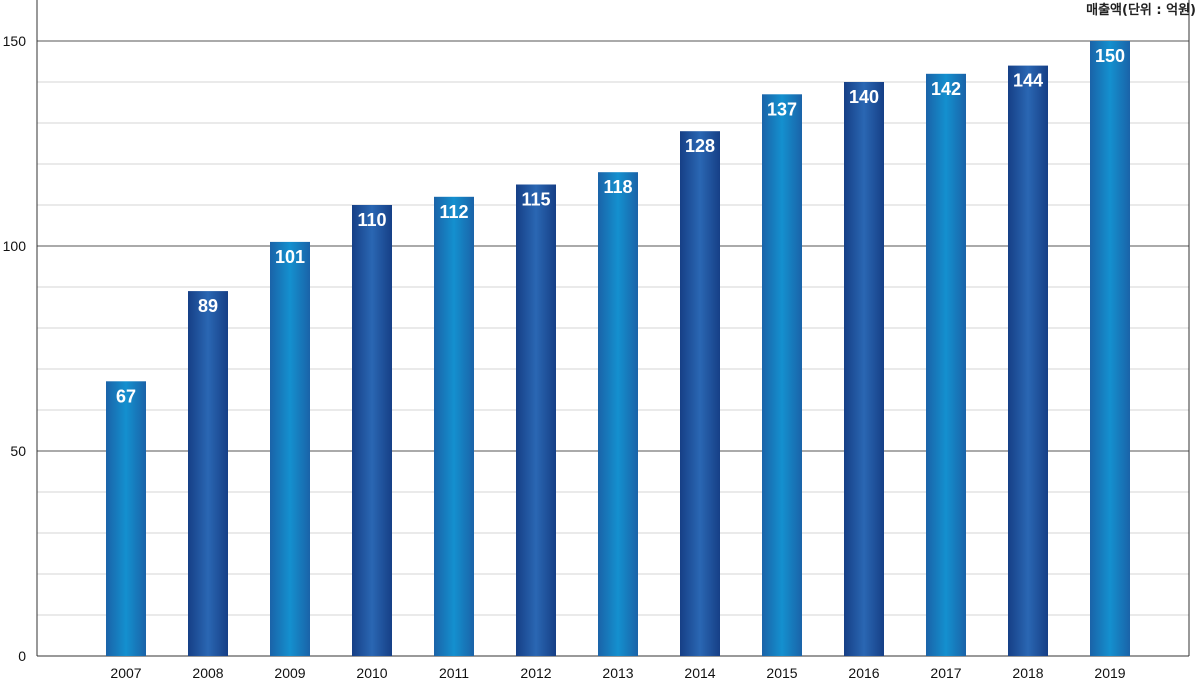  I want to click on y-tick-label: 0, so click(22, 656).